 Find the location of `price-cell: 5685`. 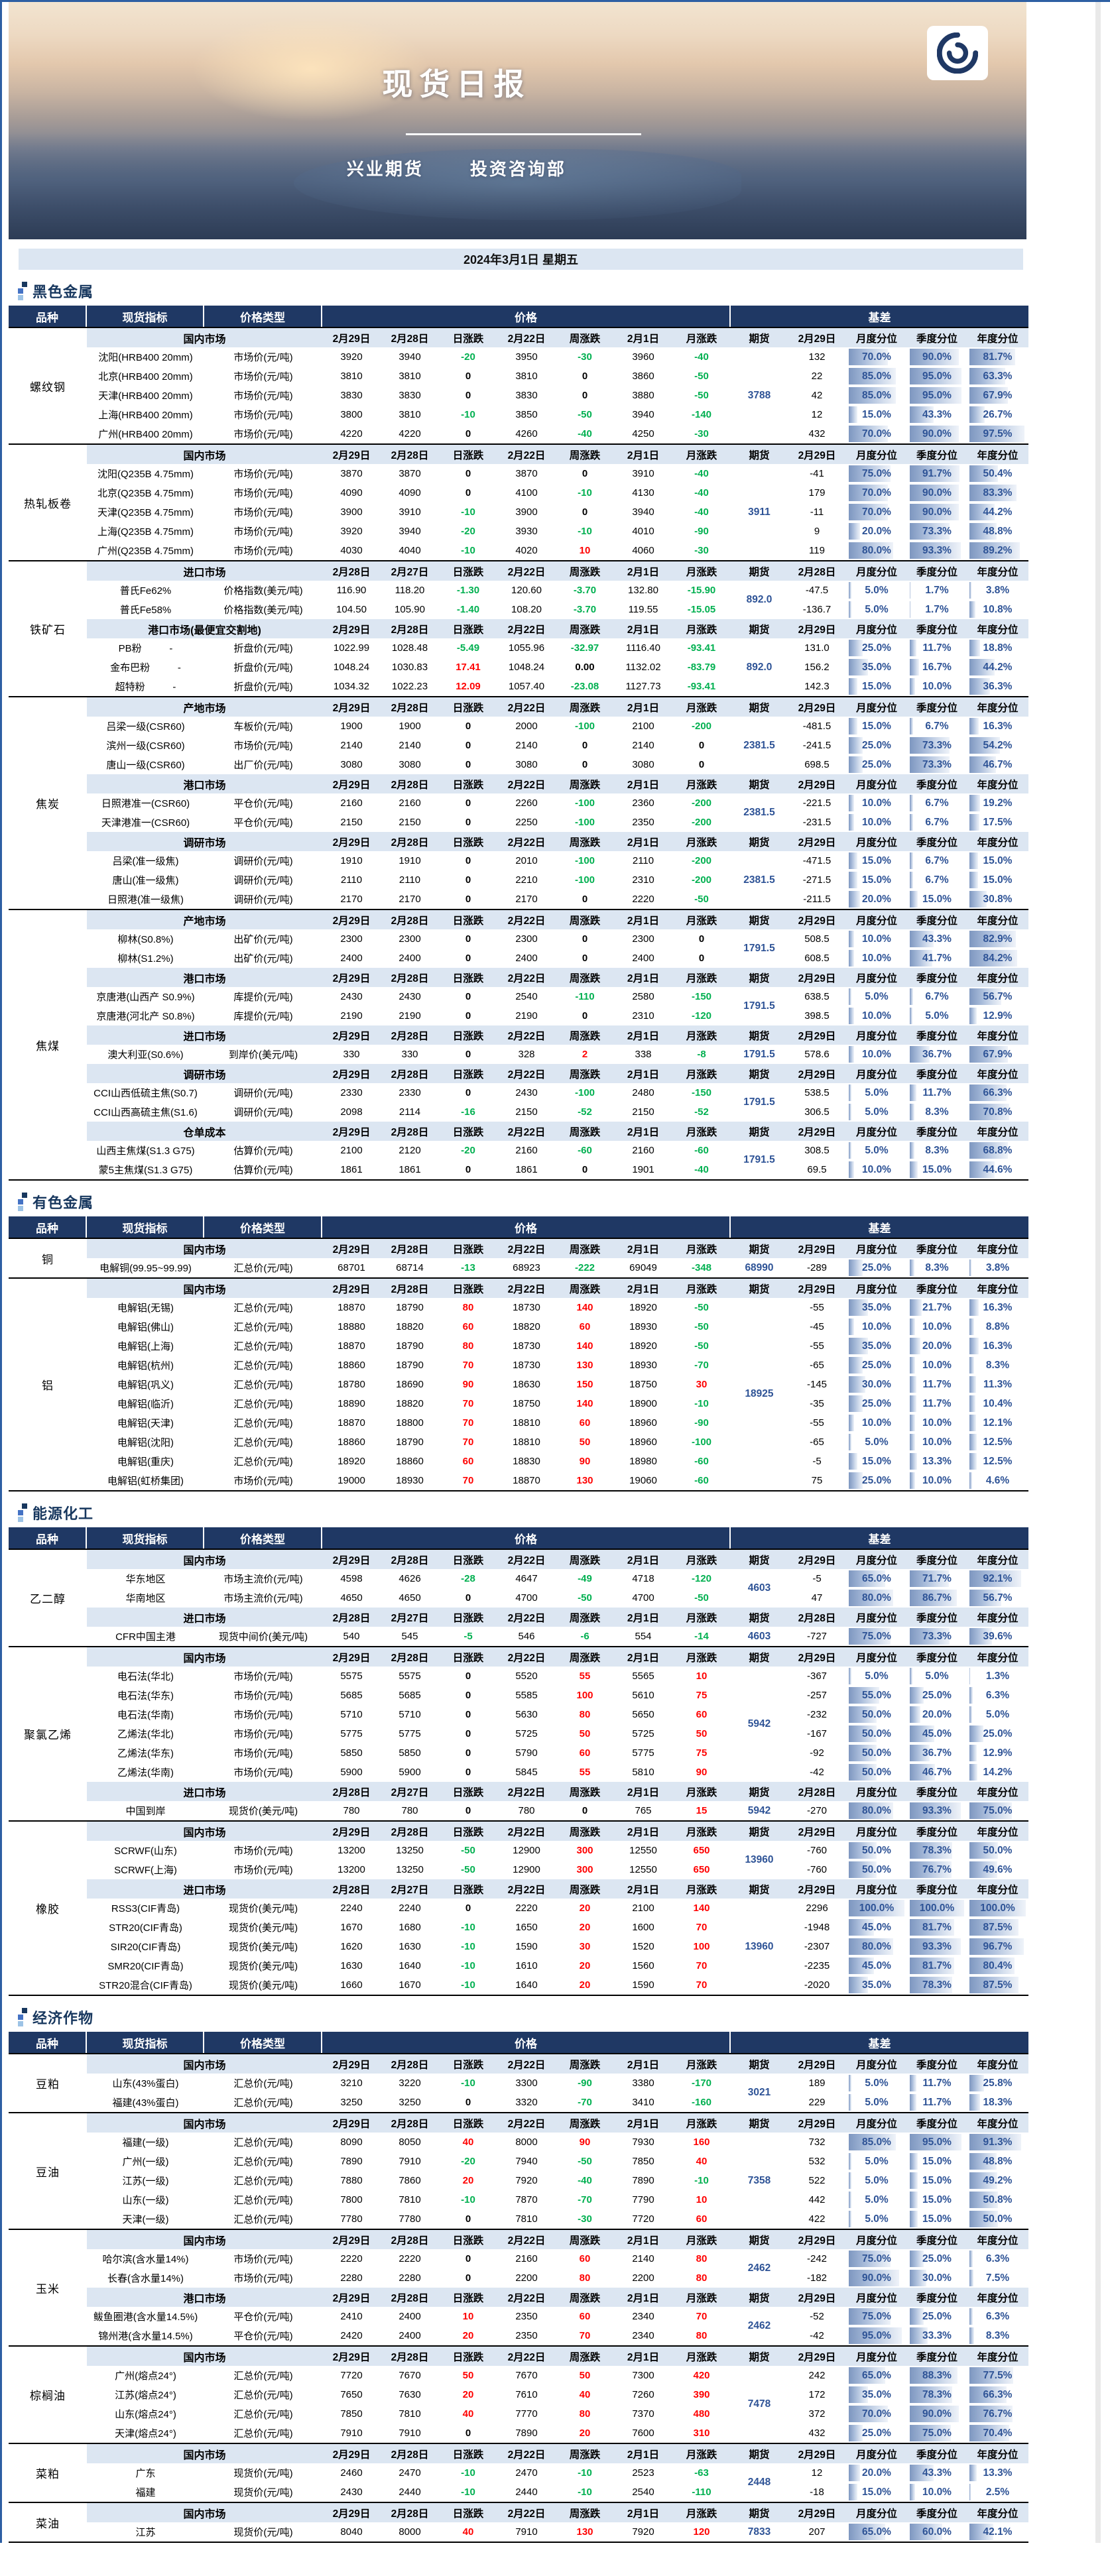

price-cell: 5685 is located at coordinates (410, 1695).